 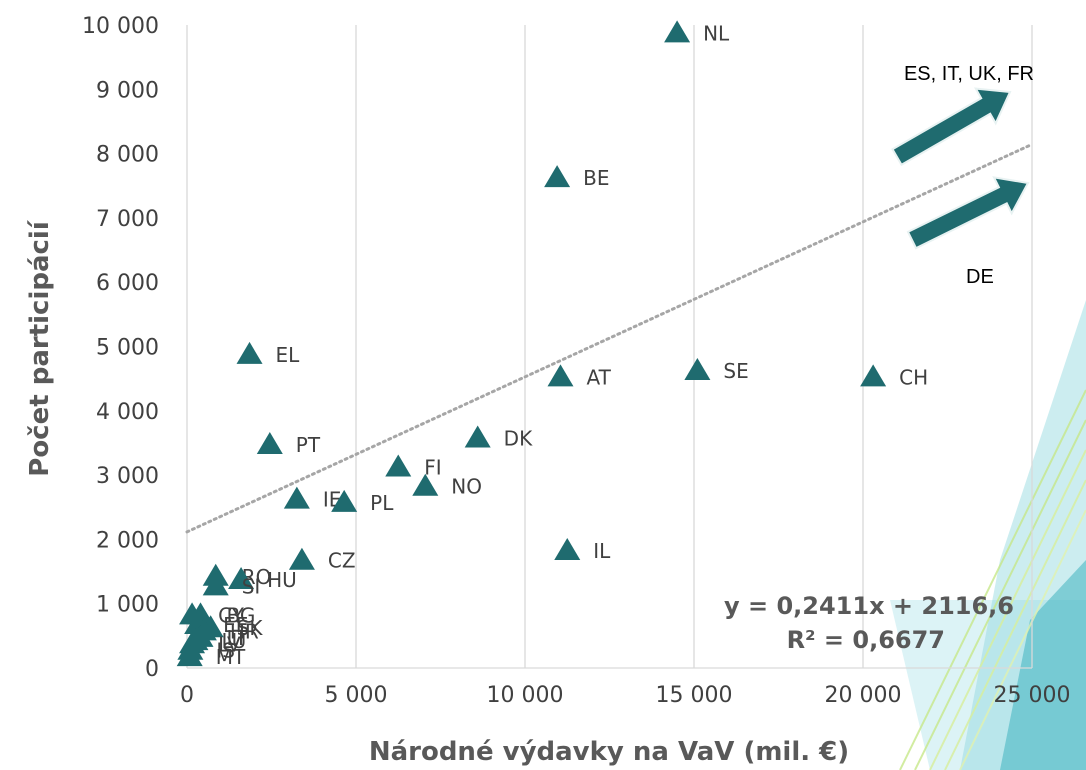 I want to click on y-tick-label-6: 6 000, so click(x=127, y=283).